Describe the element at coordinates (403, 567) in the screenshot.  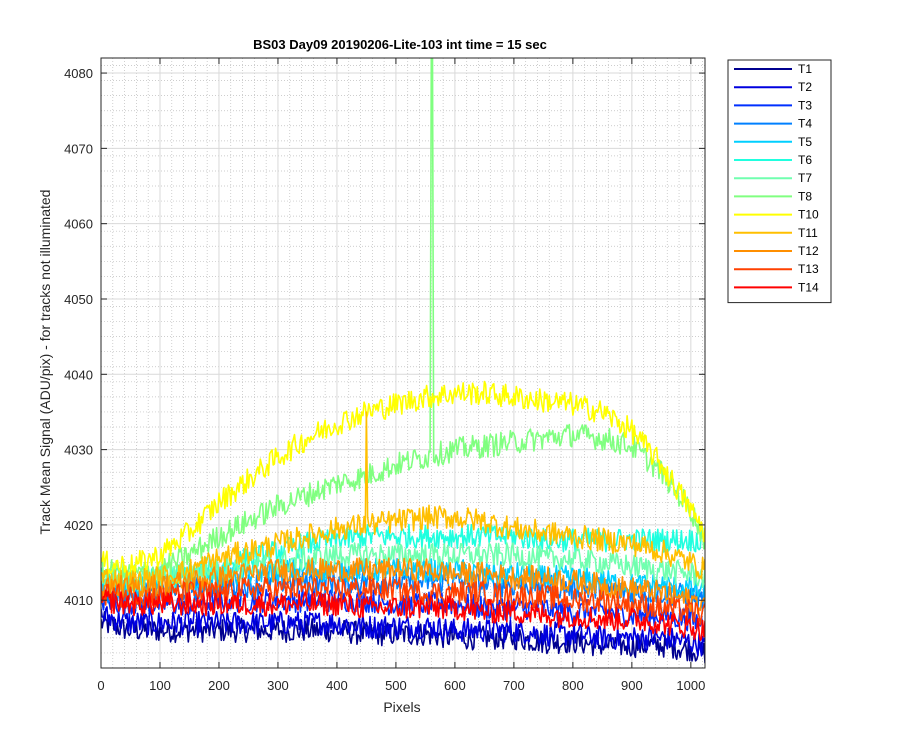
I see `series-line-t7` at that location.